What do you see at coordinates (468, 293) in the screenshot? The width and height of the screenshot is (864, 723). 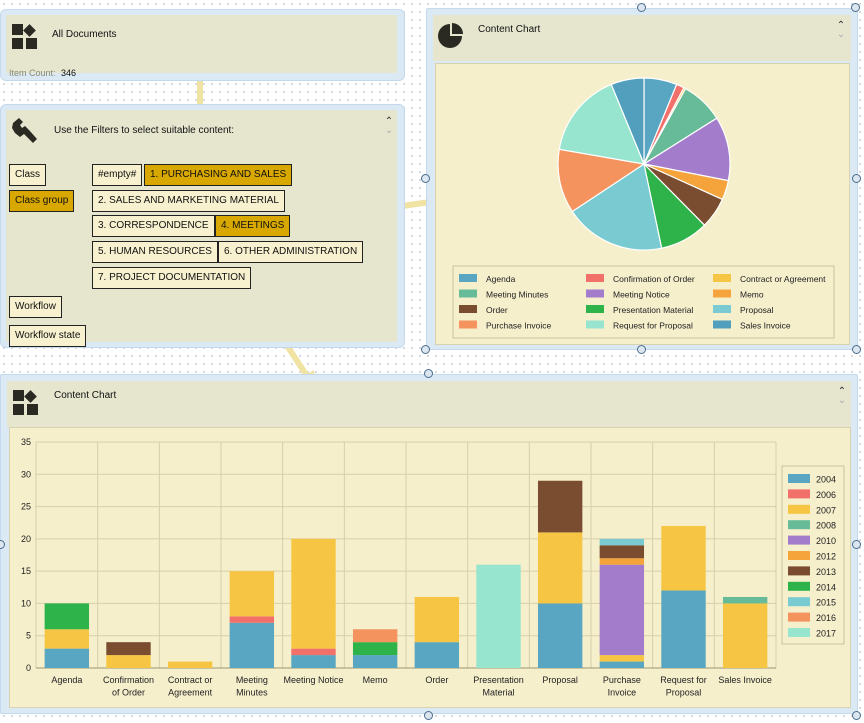 I see `pie-legend-swatch-meeting-minutes` at bounding box center [468, 293].